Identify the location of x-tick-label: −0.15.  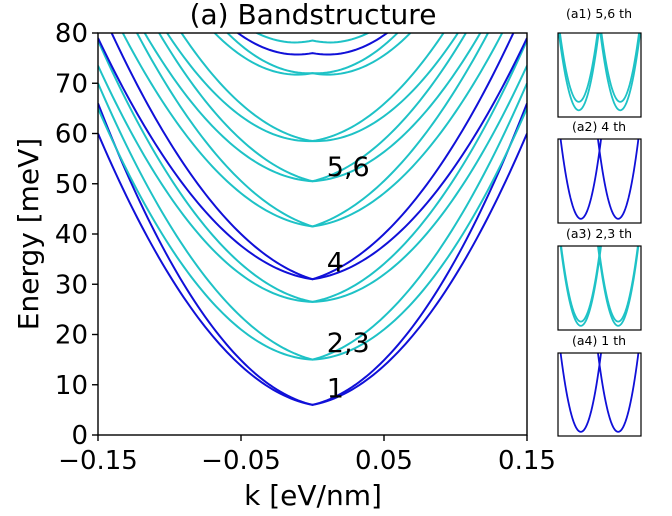
(98, 461).